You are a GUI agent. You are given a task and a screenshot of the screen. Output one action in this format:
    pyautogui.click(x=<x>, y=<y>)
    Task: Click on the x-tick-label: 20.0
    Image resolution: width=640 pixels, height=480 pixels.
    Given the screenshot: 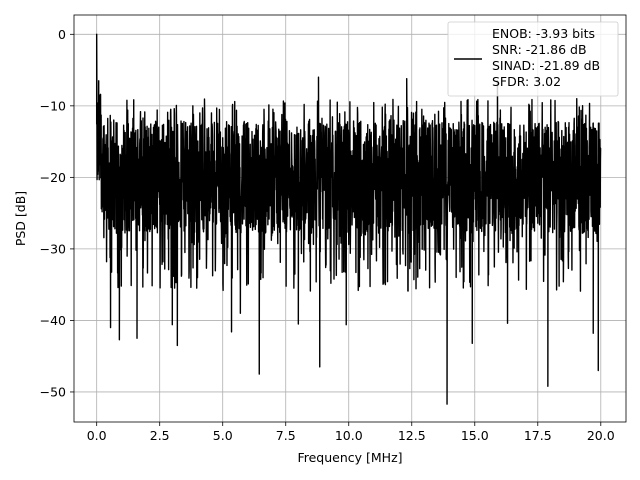 What is the action you would take?
    pyautogui.click(x=601, y=435)
    